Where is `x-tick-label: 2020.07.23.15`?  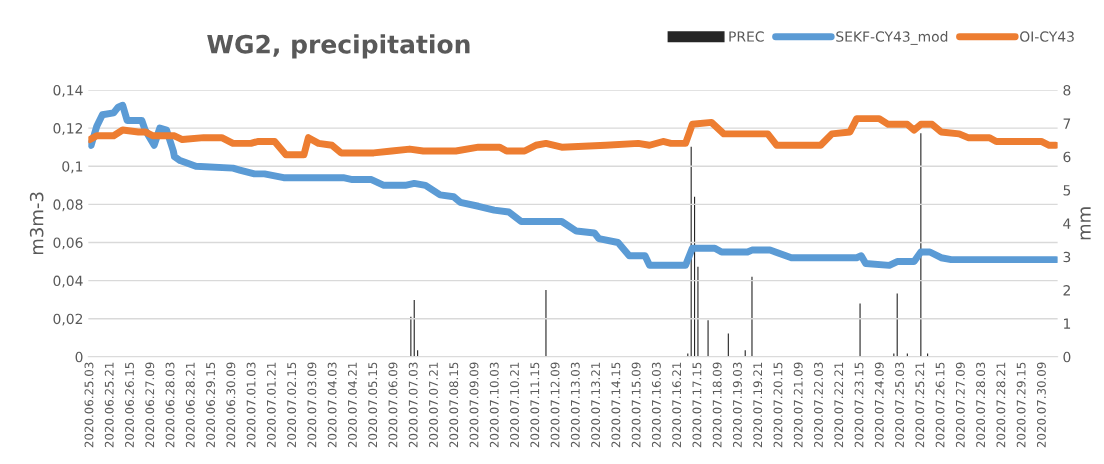 x-tick-label: 2020.07.23.15 is located at coordinates (859, 405).